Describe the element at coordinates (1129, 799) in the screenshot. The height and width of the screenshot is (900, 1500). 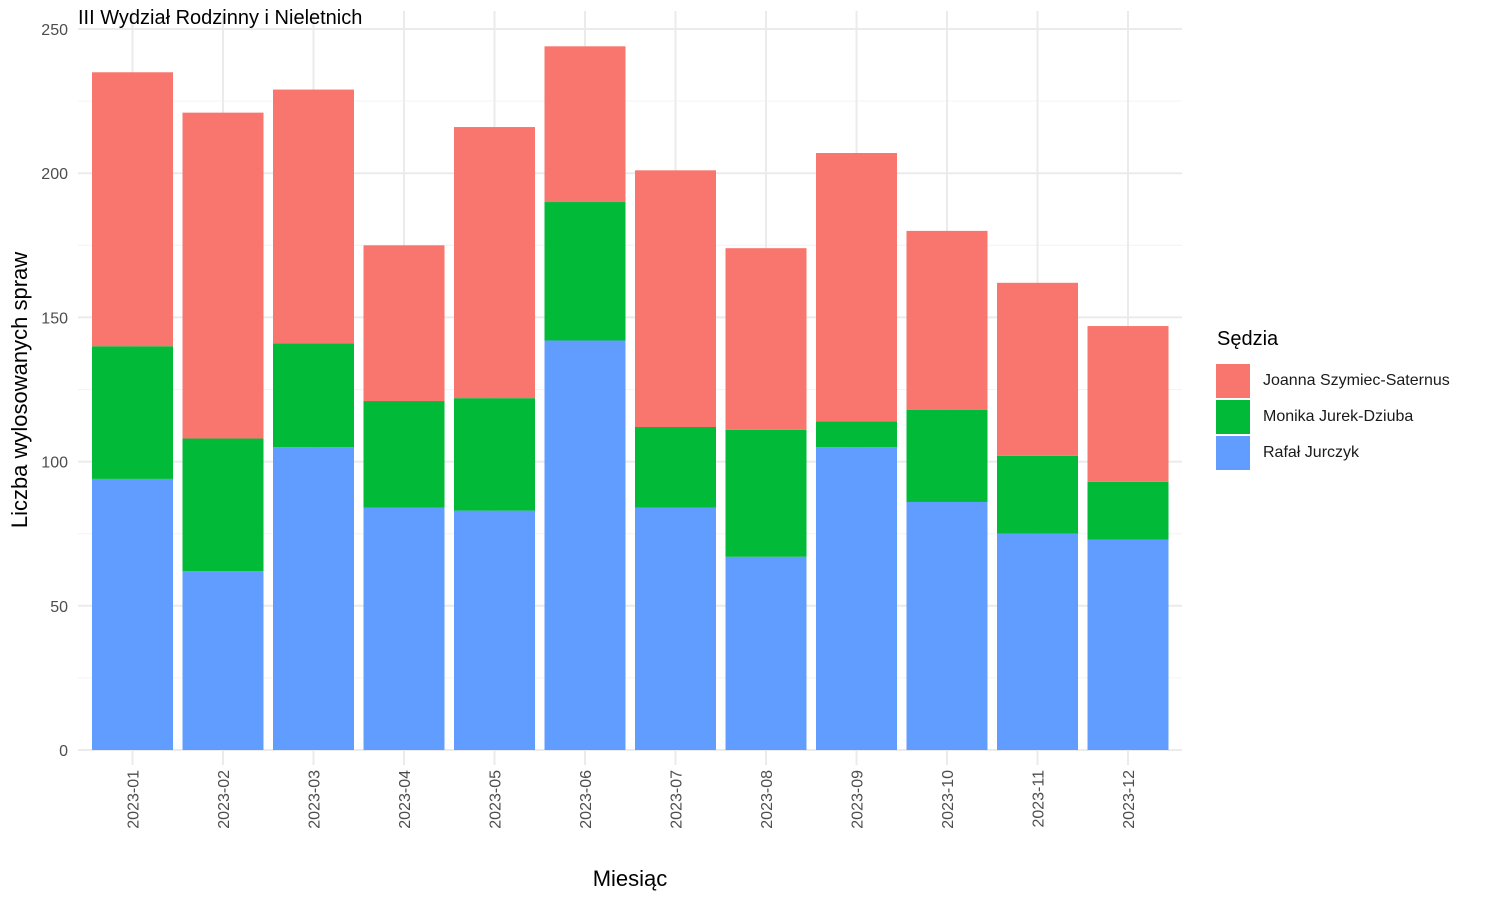
I see `x-tick-label: 2023-12` at that location.